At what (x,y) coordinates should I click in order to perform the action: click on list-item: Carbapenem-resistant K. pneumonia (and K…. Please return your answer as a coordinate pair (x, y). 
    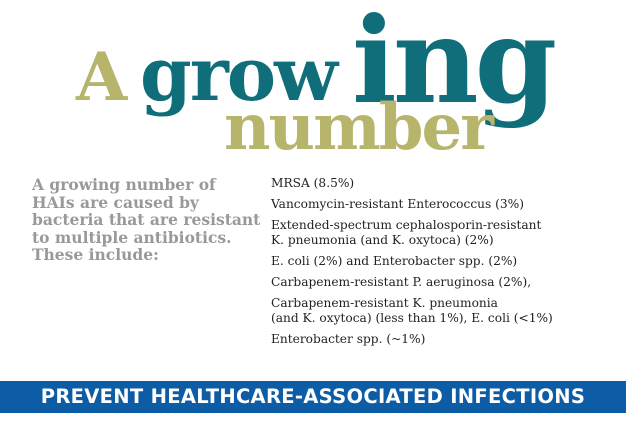
    Looking at the image, I should click on (412, 310).